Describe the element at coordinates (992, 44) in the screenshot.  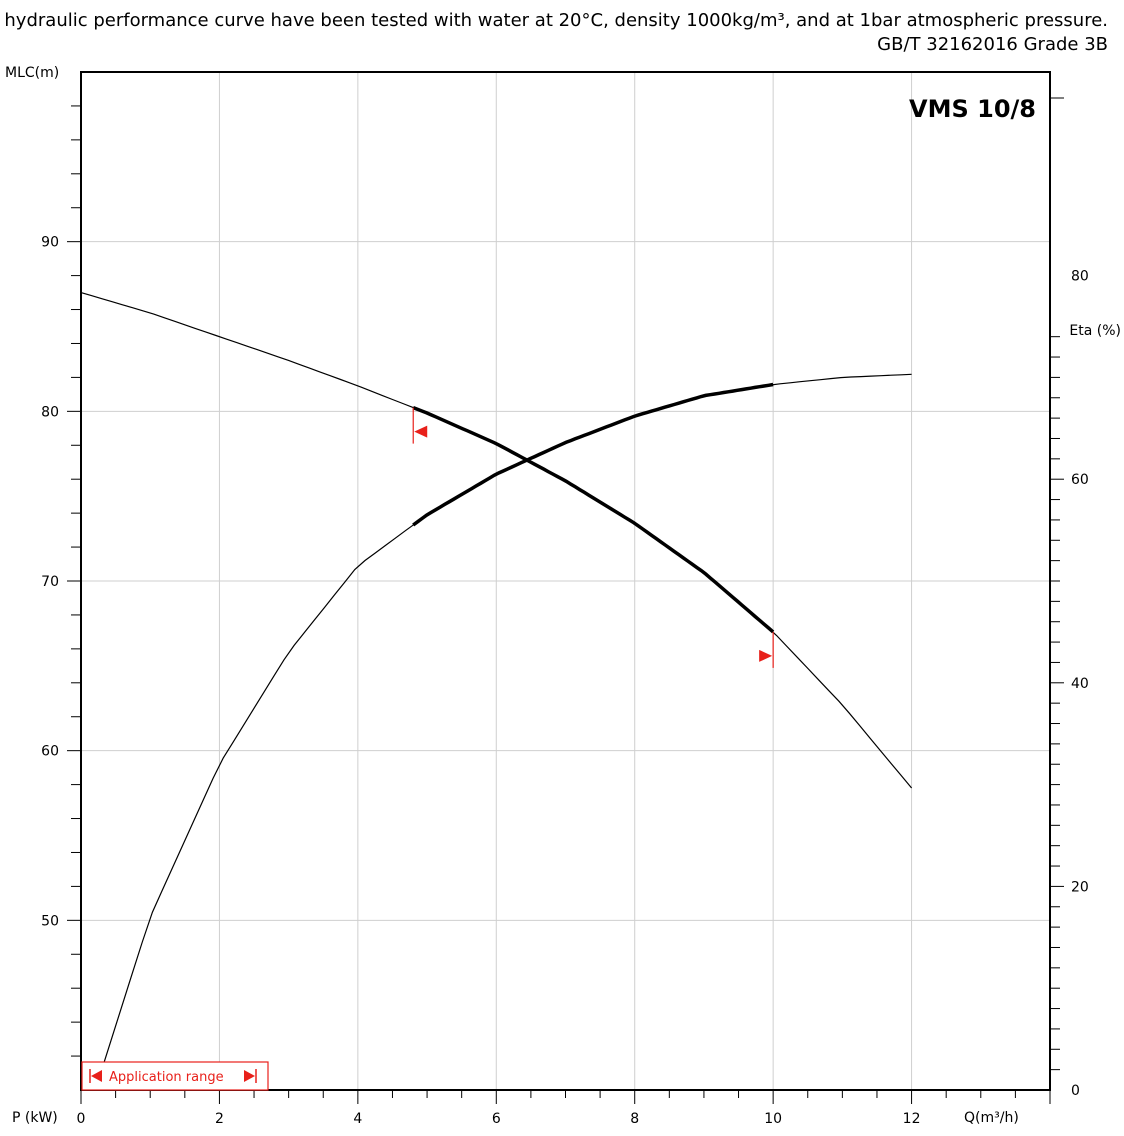
I see `header-standard: GB/T 32162016 Grade 3B` at that location.